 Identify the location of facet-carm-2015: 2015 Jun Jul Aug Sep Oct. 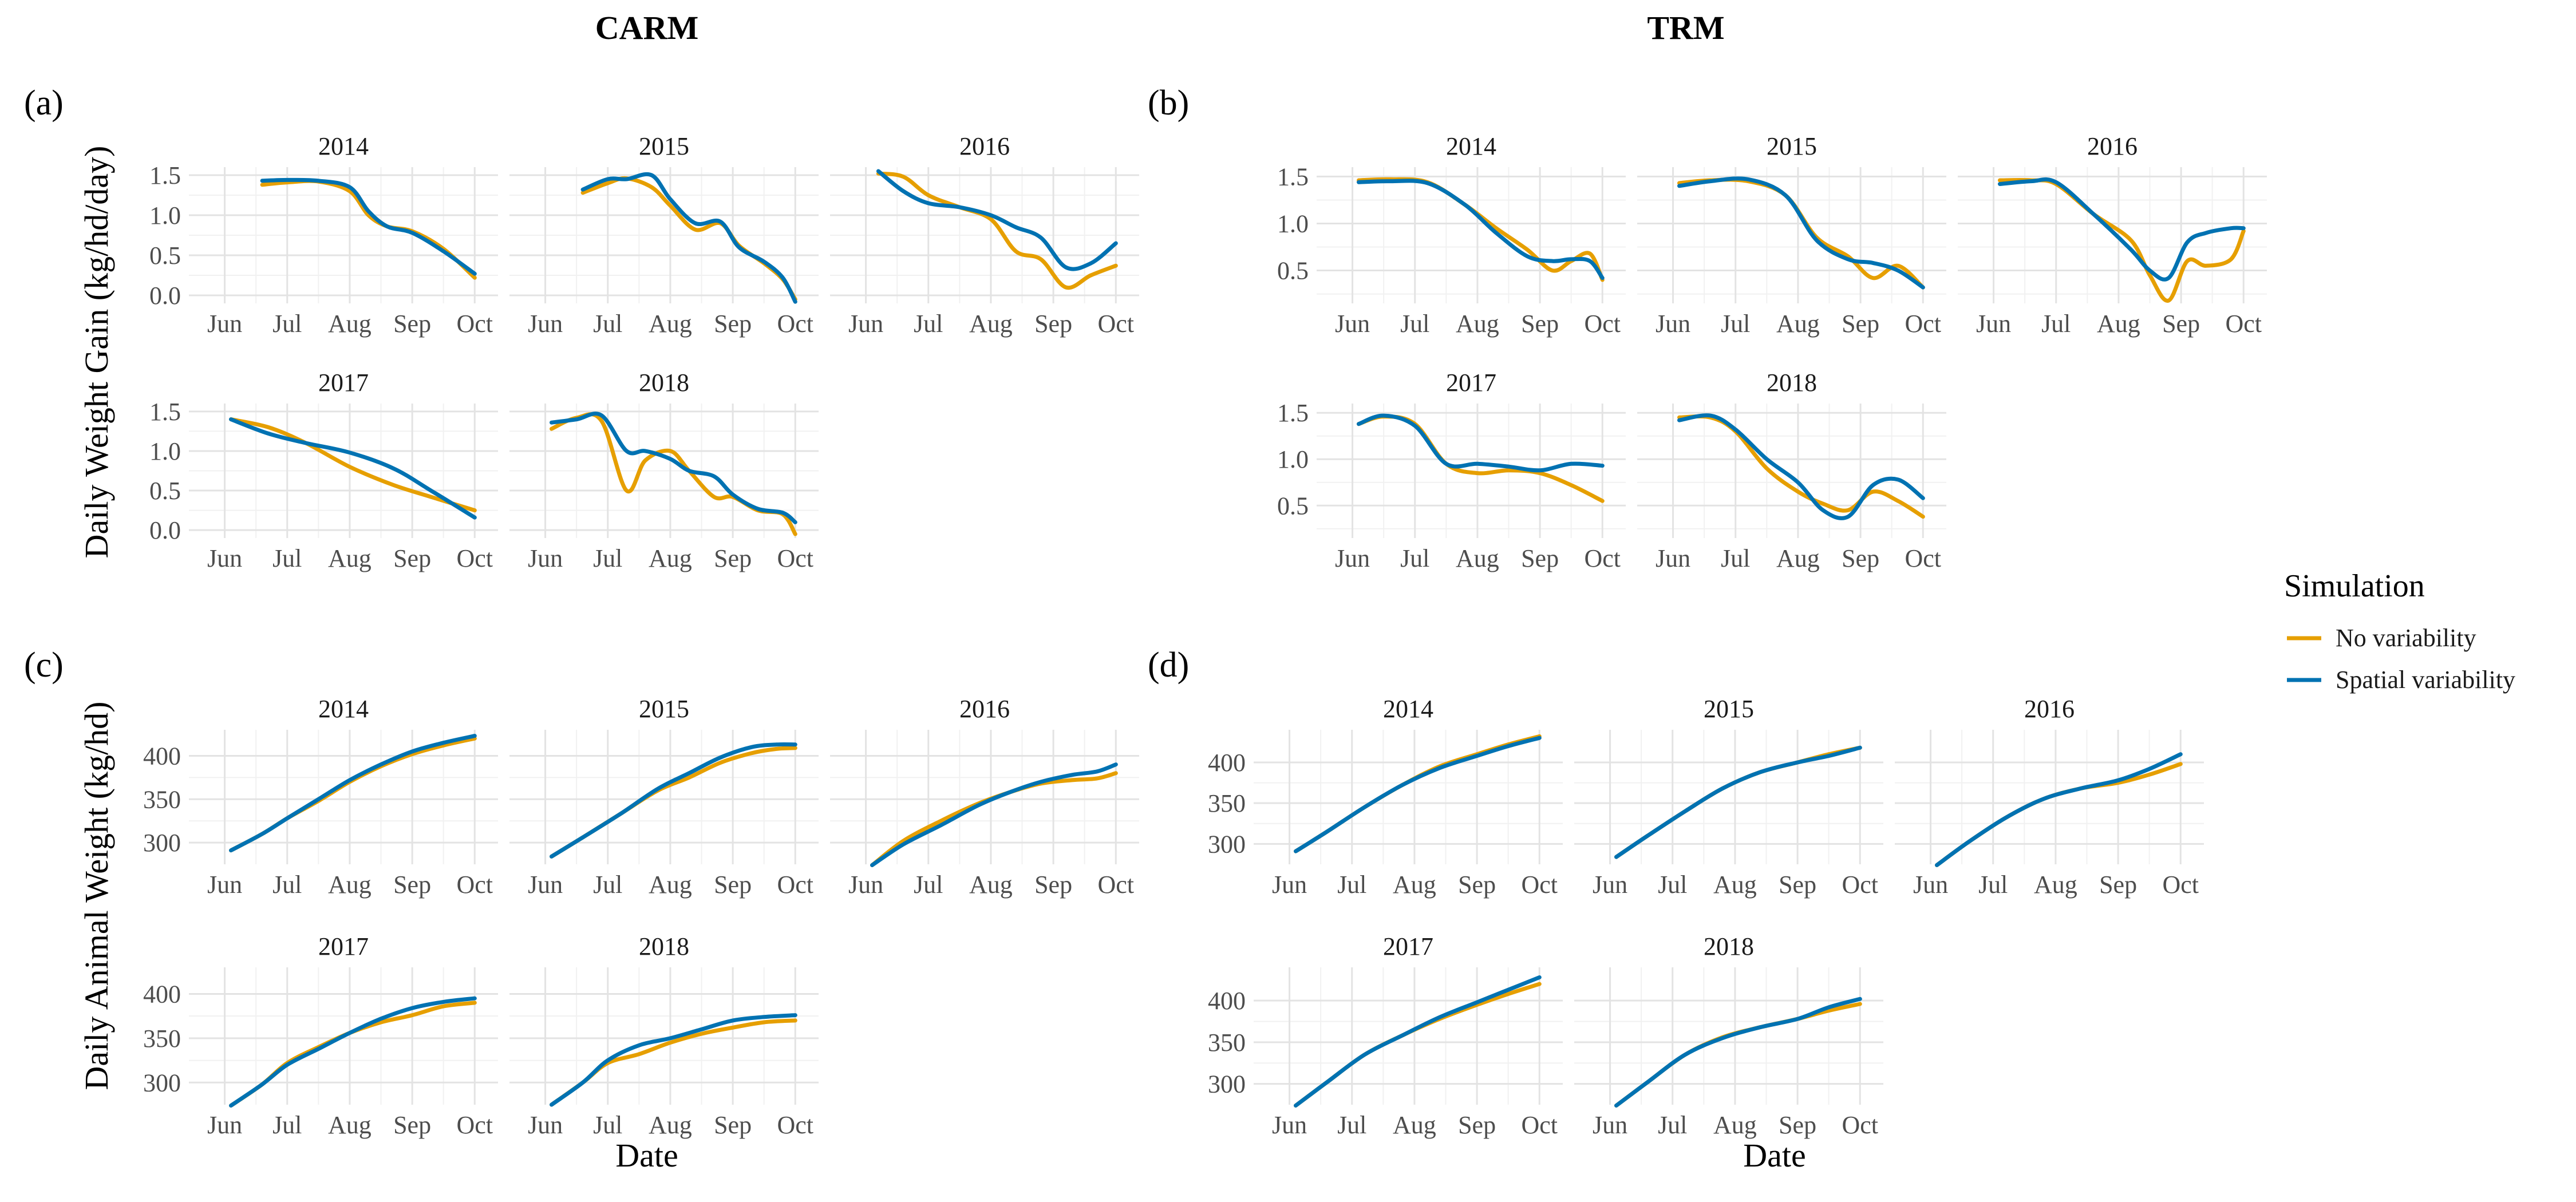
(664, 235).